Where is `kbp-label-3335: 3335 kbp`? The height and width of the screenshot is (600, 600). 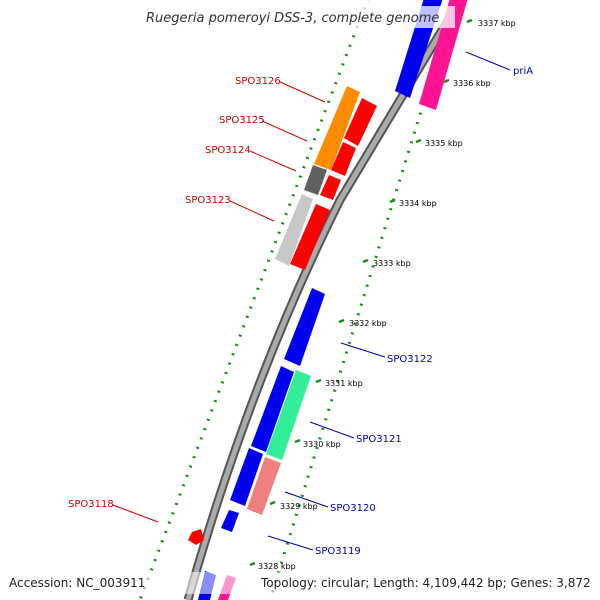
kbp-label-3335: 3335 kbp is located at coordinates (444, 143).